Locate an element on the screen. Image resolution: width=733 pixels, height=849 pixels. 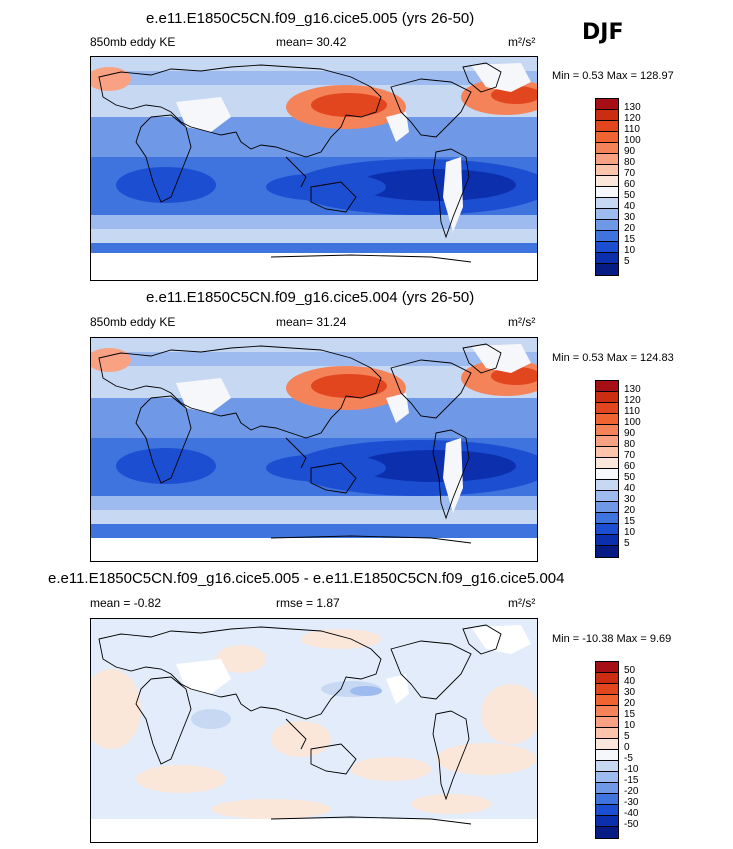
panel-2-colorbar-tick: 100 is located at coordinates (632, 422).